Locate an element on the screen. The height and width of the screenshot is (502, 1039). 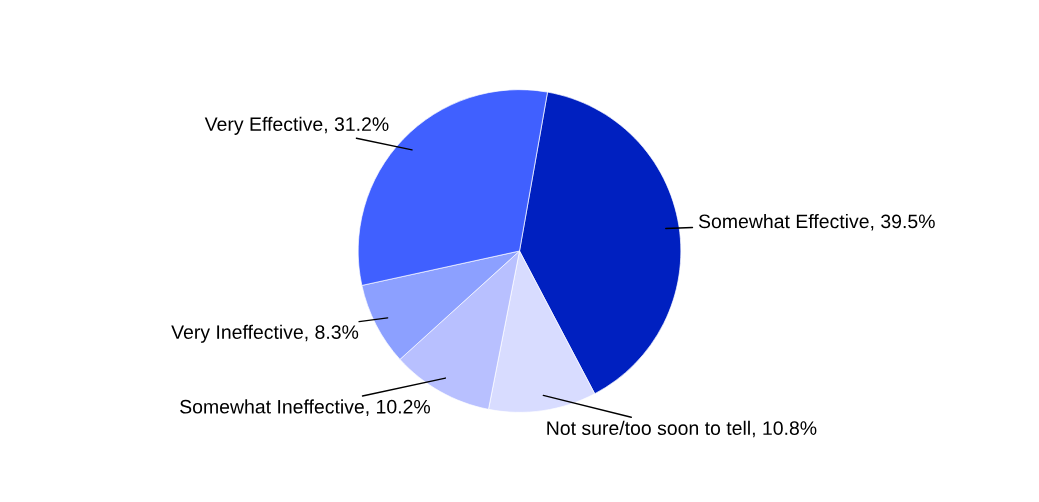
slice-label: Very Ineffective, 8.3% is located at coordinates (265, 333).